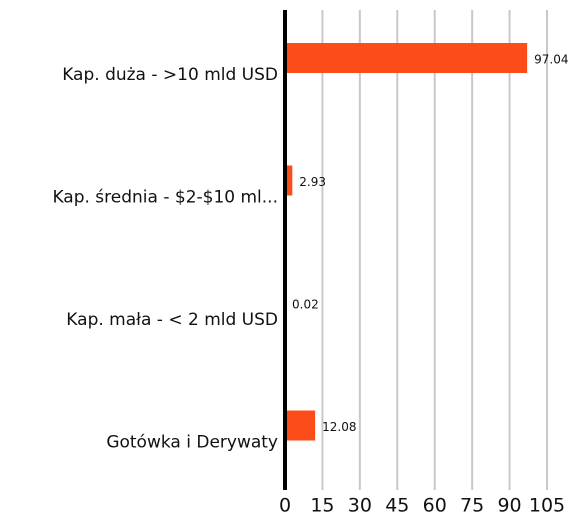 The image size is (587, 516). I want to click on x-tick-label: 75, so click(472, 505).